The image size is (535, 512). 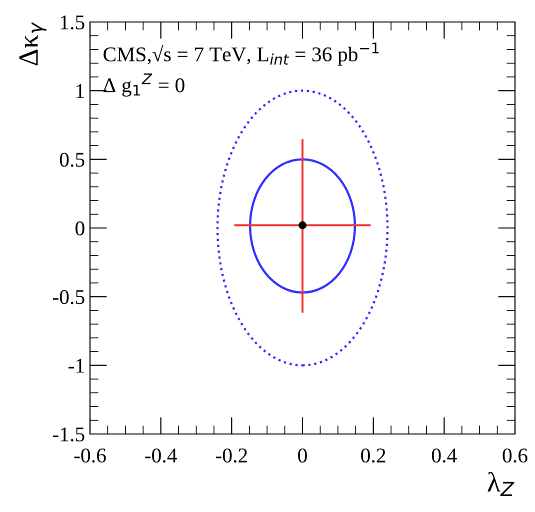 What do you see at coordinates (241, 54) in the screenshot?
I see `annotation: CMS,√s = 7 TeV, L$_{int}$ = 36 pb$^{−1}$` at bounding box center [241, 54].